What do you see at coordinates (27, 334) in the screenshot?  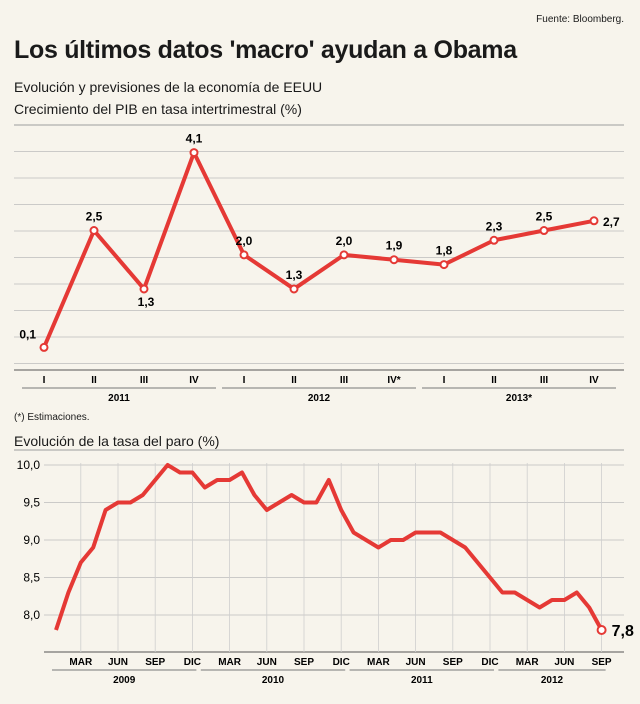 I see `gdp-data-label: 0,1` at bounding box center [27, 334].